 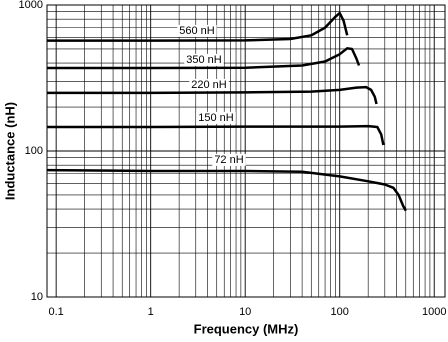 I want to click on curve-label: 220 nH, so click(x=209, y=85).